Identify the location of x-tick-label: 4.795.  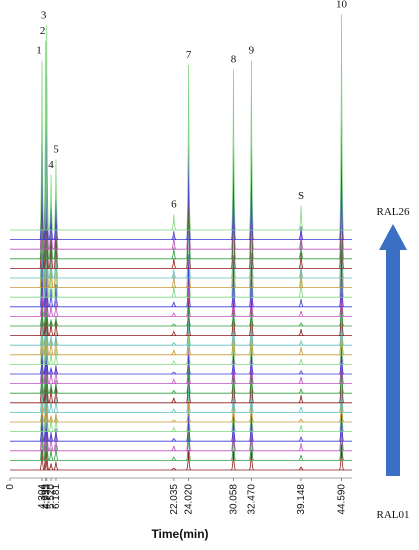
(46, 496).